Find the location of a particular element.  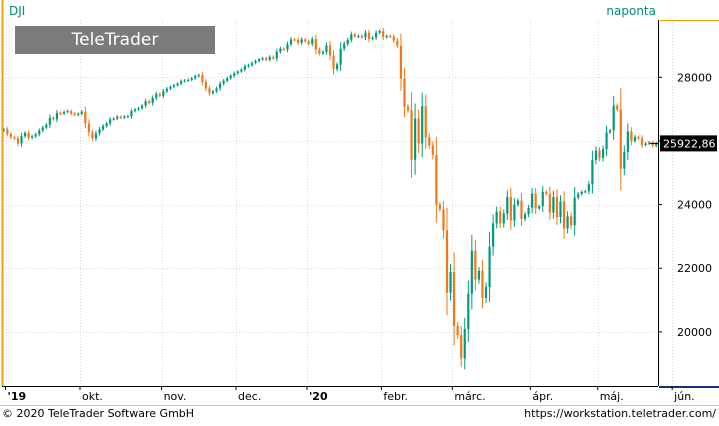

logo-text-2: WorkStation is located at coordinates (115, 68).